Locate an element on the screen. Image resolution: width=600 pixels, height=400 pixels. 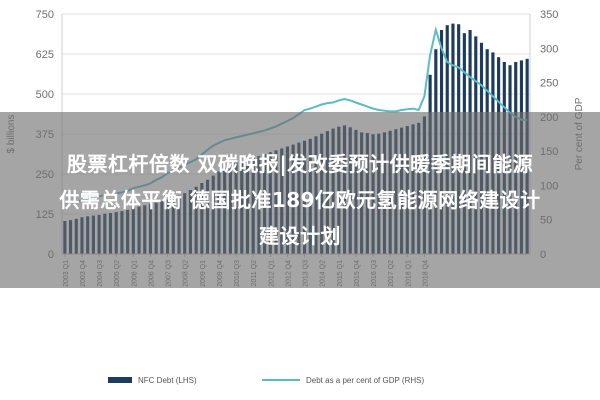
right-tick-label: 300 is located at coordinates (549, 49).